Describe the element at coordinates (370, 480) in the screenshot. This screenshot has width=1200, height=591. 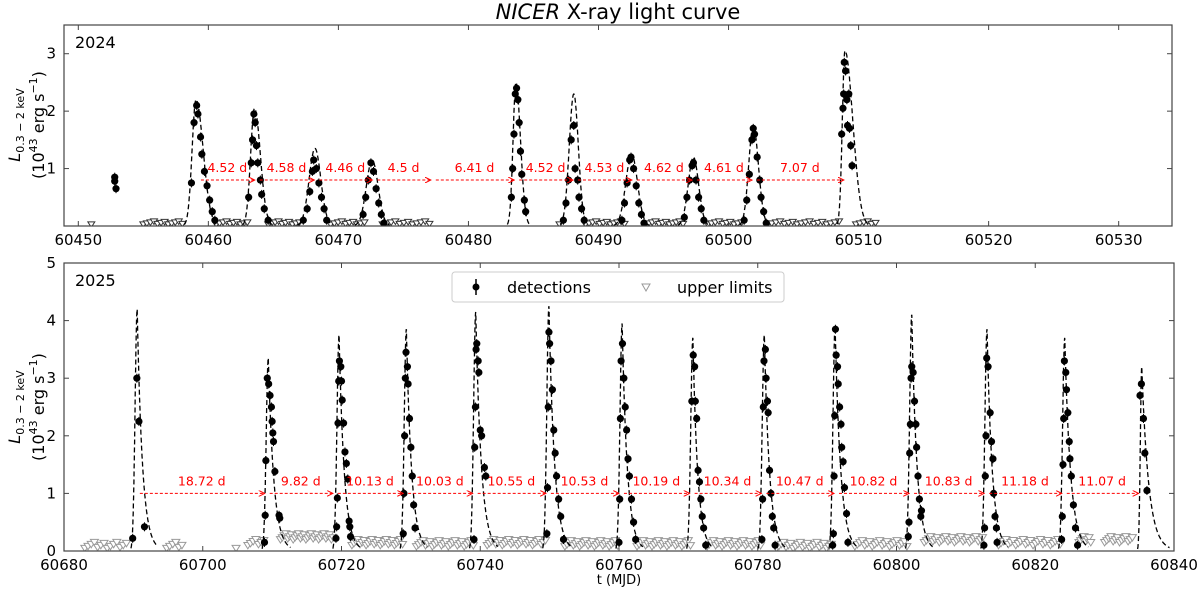
I see `recurrence-label: 10.13 d` at that location.